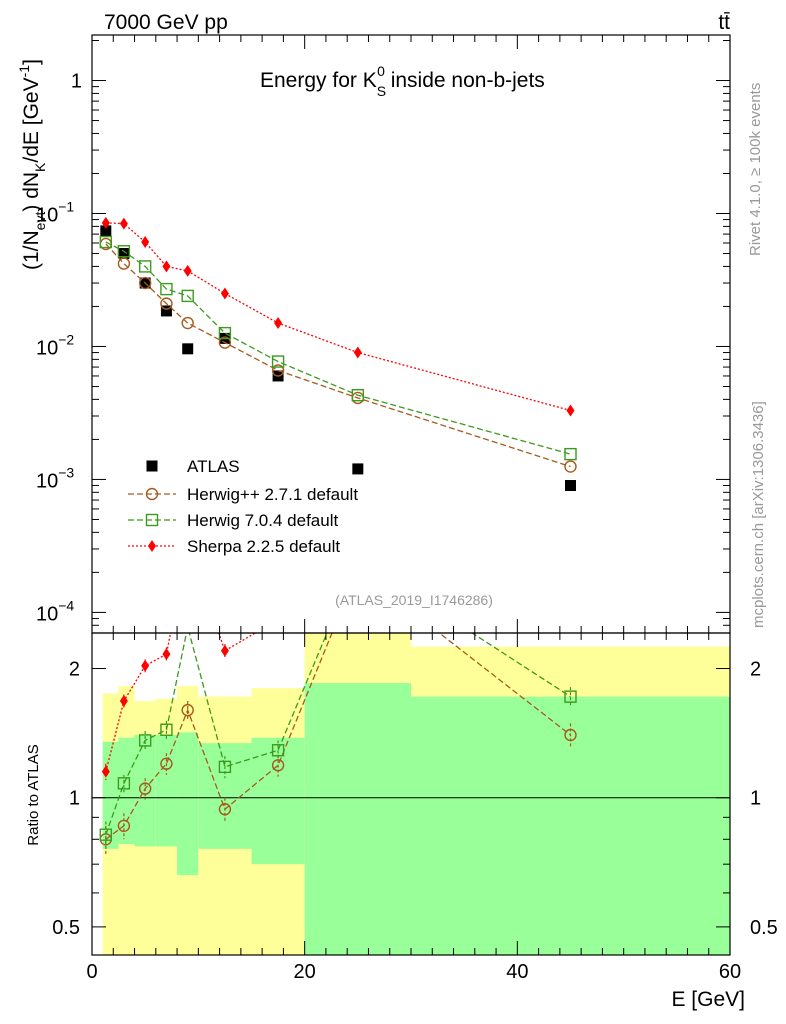 This screenshot has width=786, height=1024. Describe the element at coordinates (414, 600) in the screenshot. I see `analysis-id-label: (ATLAS_2019_I1746286)` at that location.